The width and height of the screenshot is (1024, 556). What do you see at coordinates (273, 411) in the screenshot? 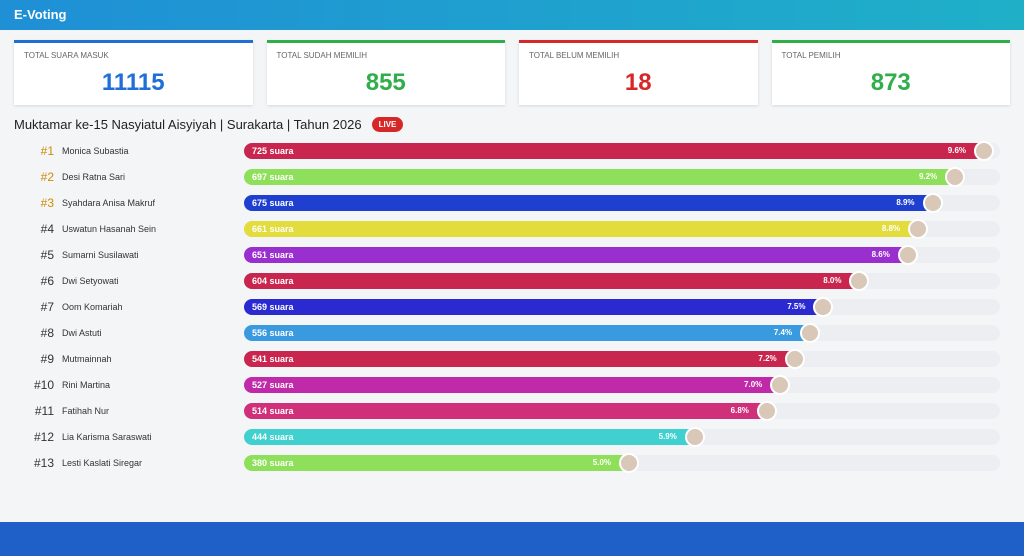
I see `vote-label: 514 suara` at bounding box center [273, 411].